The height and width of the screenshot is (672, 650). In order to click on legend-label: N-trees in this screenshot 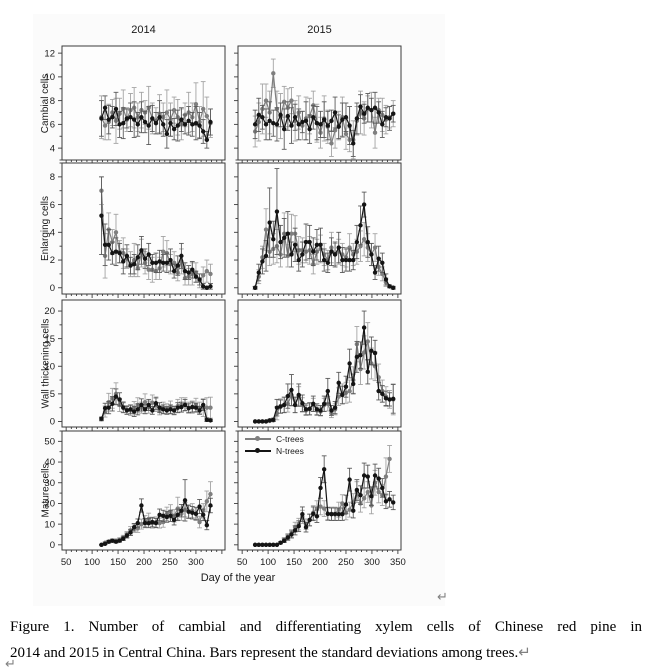, I will do `click(290, 450)`.